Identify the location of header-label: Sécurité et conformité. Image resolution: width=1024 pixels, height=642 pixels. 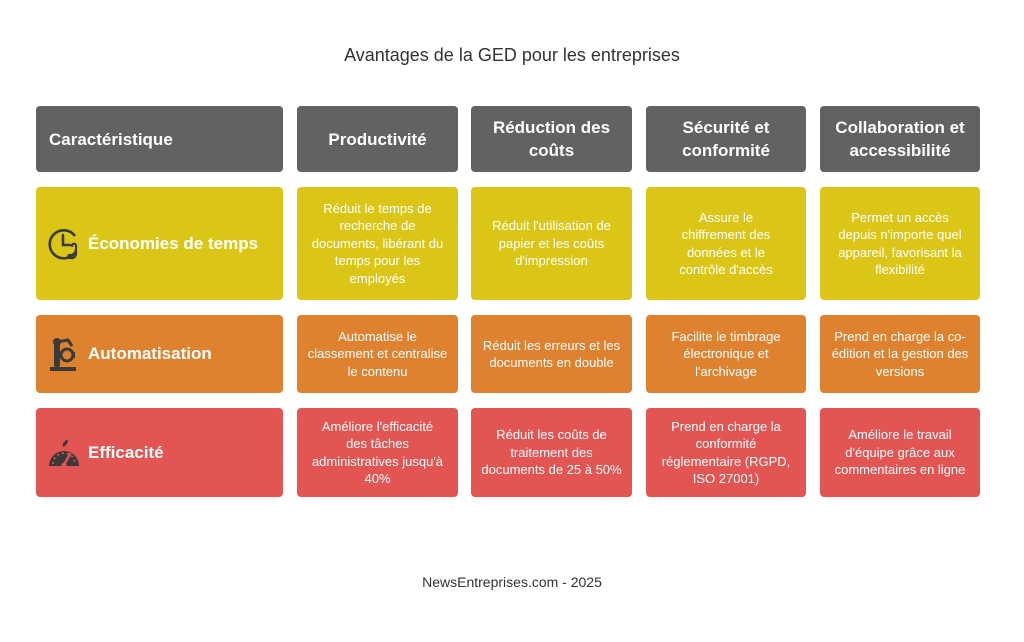
(726, 139).